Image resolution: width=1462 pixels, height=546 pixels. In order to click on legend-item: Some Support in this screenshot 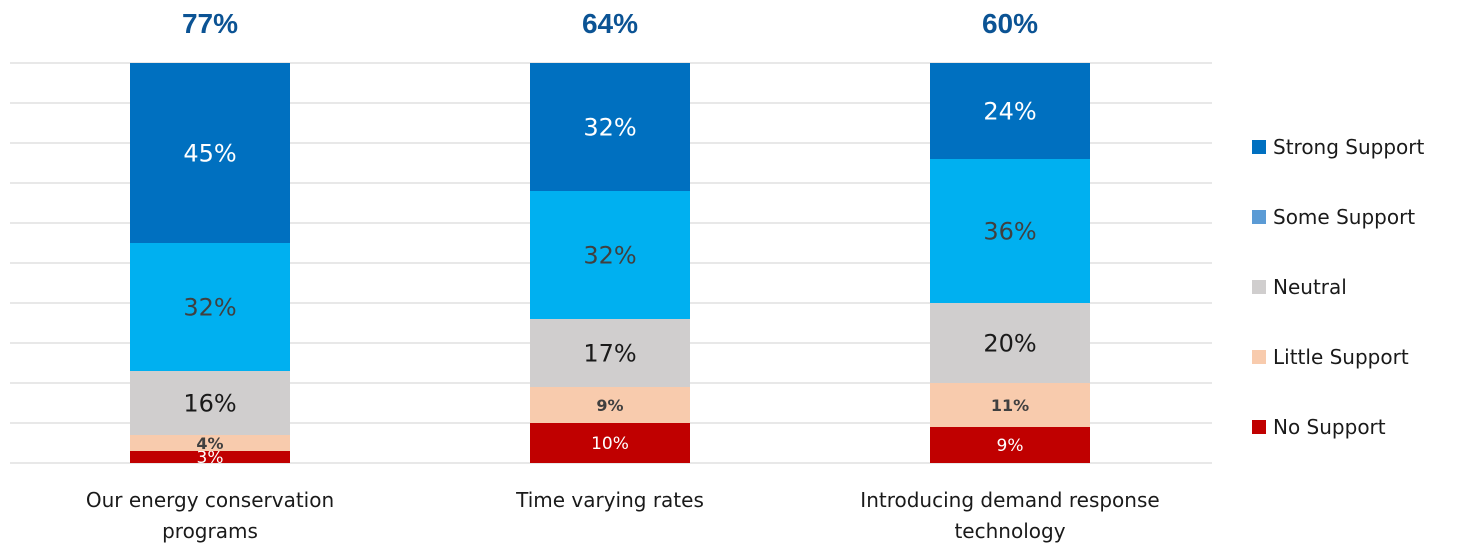, I will do `click(1338, 217)`.